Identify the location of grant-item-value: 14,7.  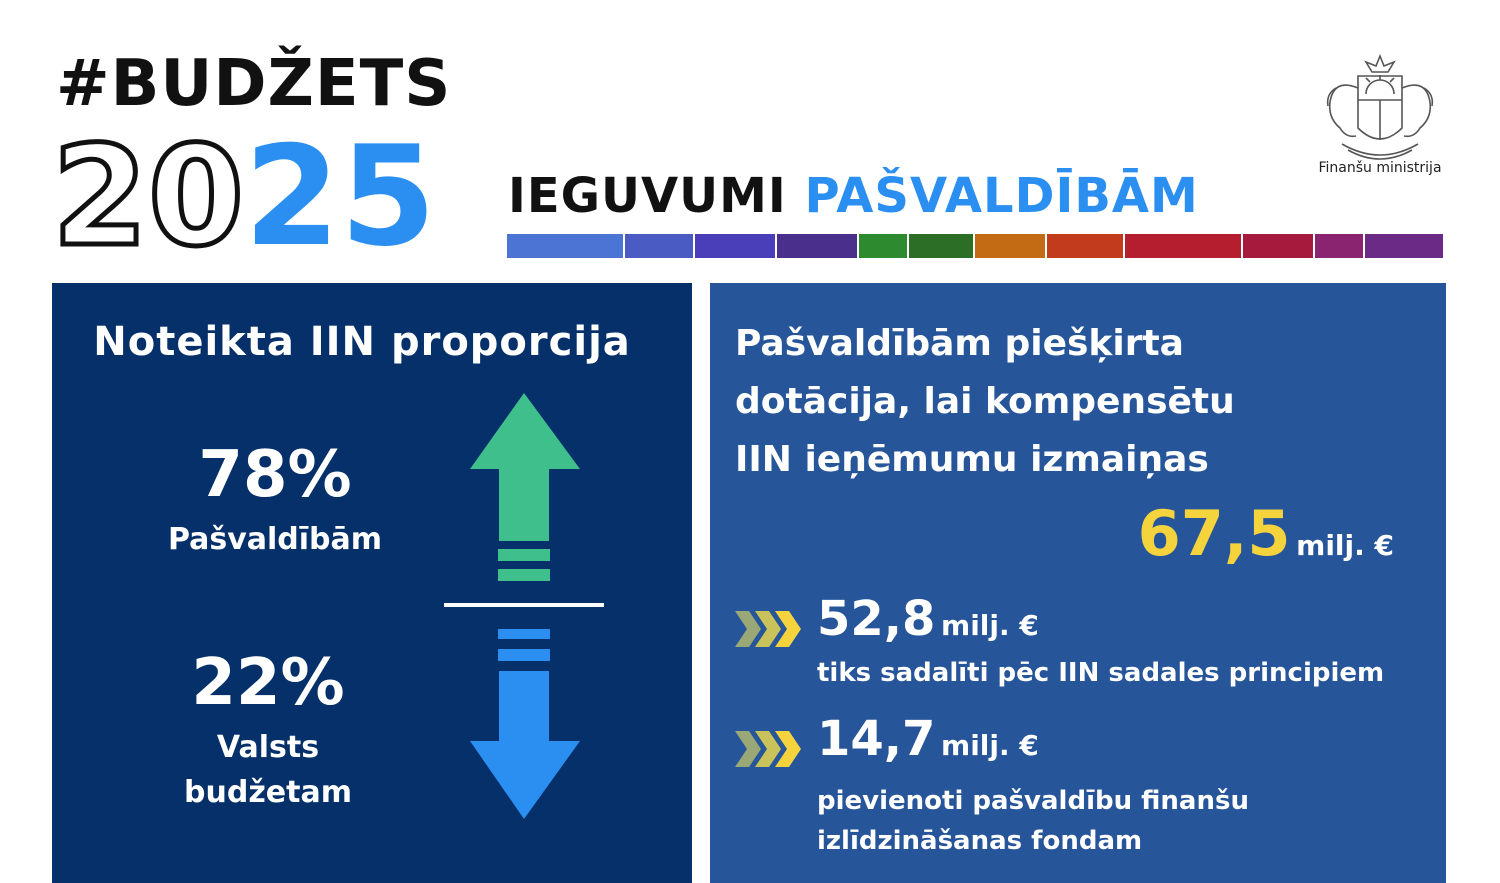
(876, 739).